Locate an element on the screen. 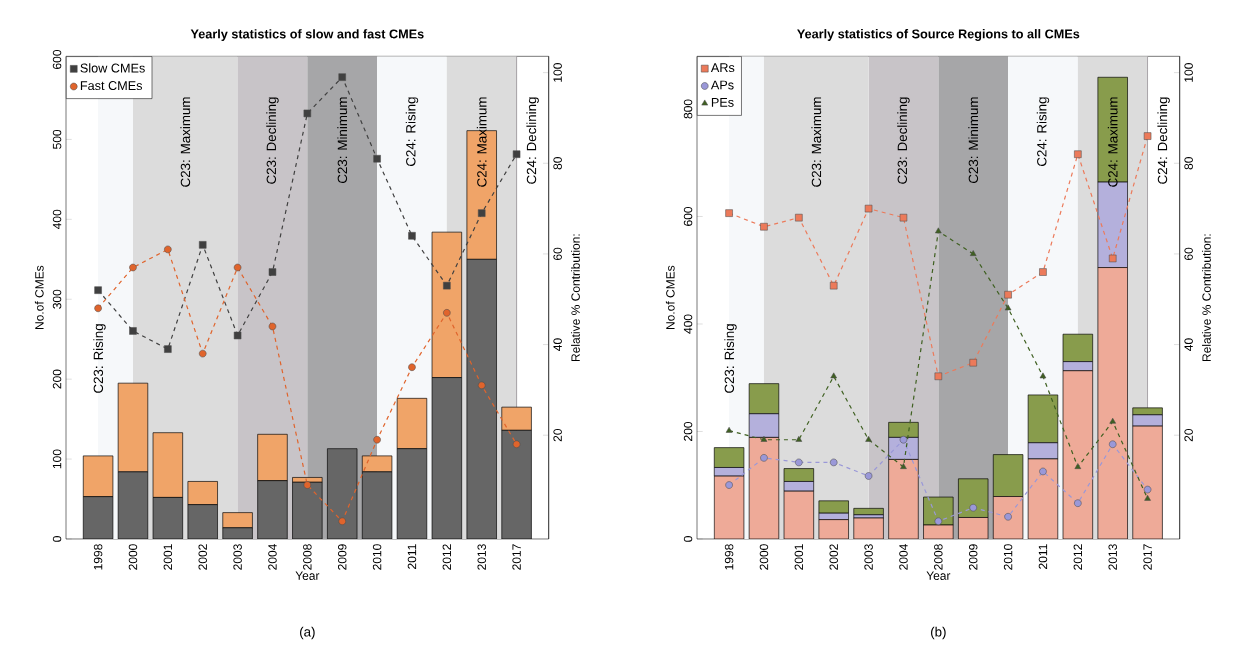 The width and height of the screenshot is (1235, 645). y-tick-label: 300 is located at coordinates (57, 299).